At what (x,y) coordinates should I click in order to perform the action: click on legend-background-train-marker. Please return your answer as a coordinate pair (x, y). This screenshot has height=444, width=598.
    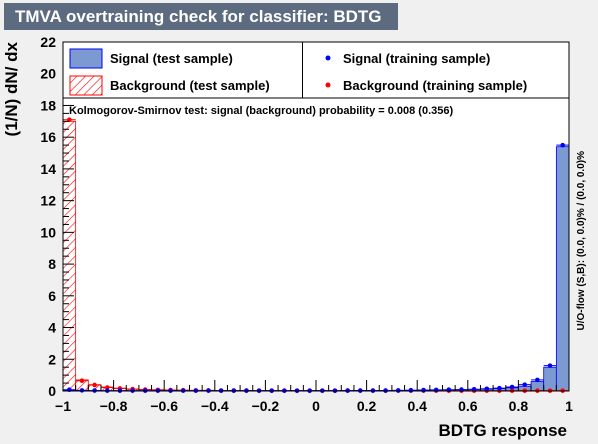
    Looking at the image, I should click on (328, 85).